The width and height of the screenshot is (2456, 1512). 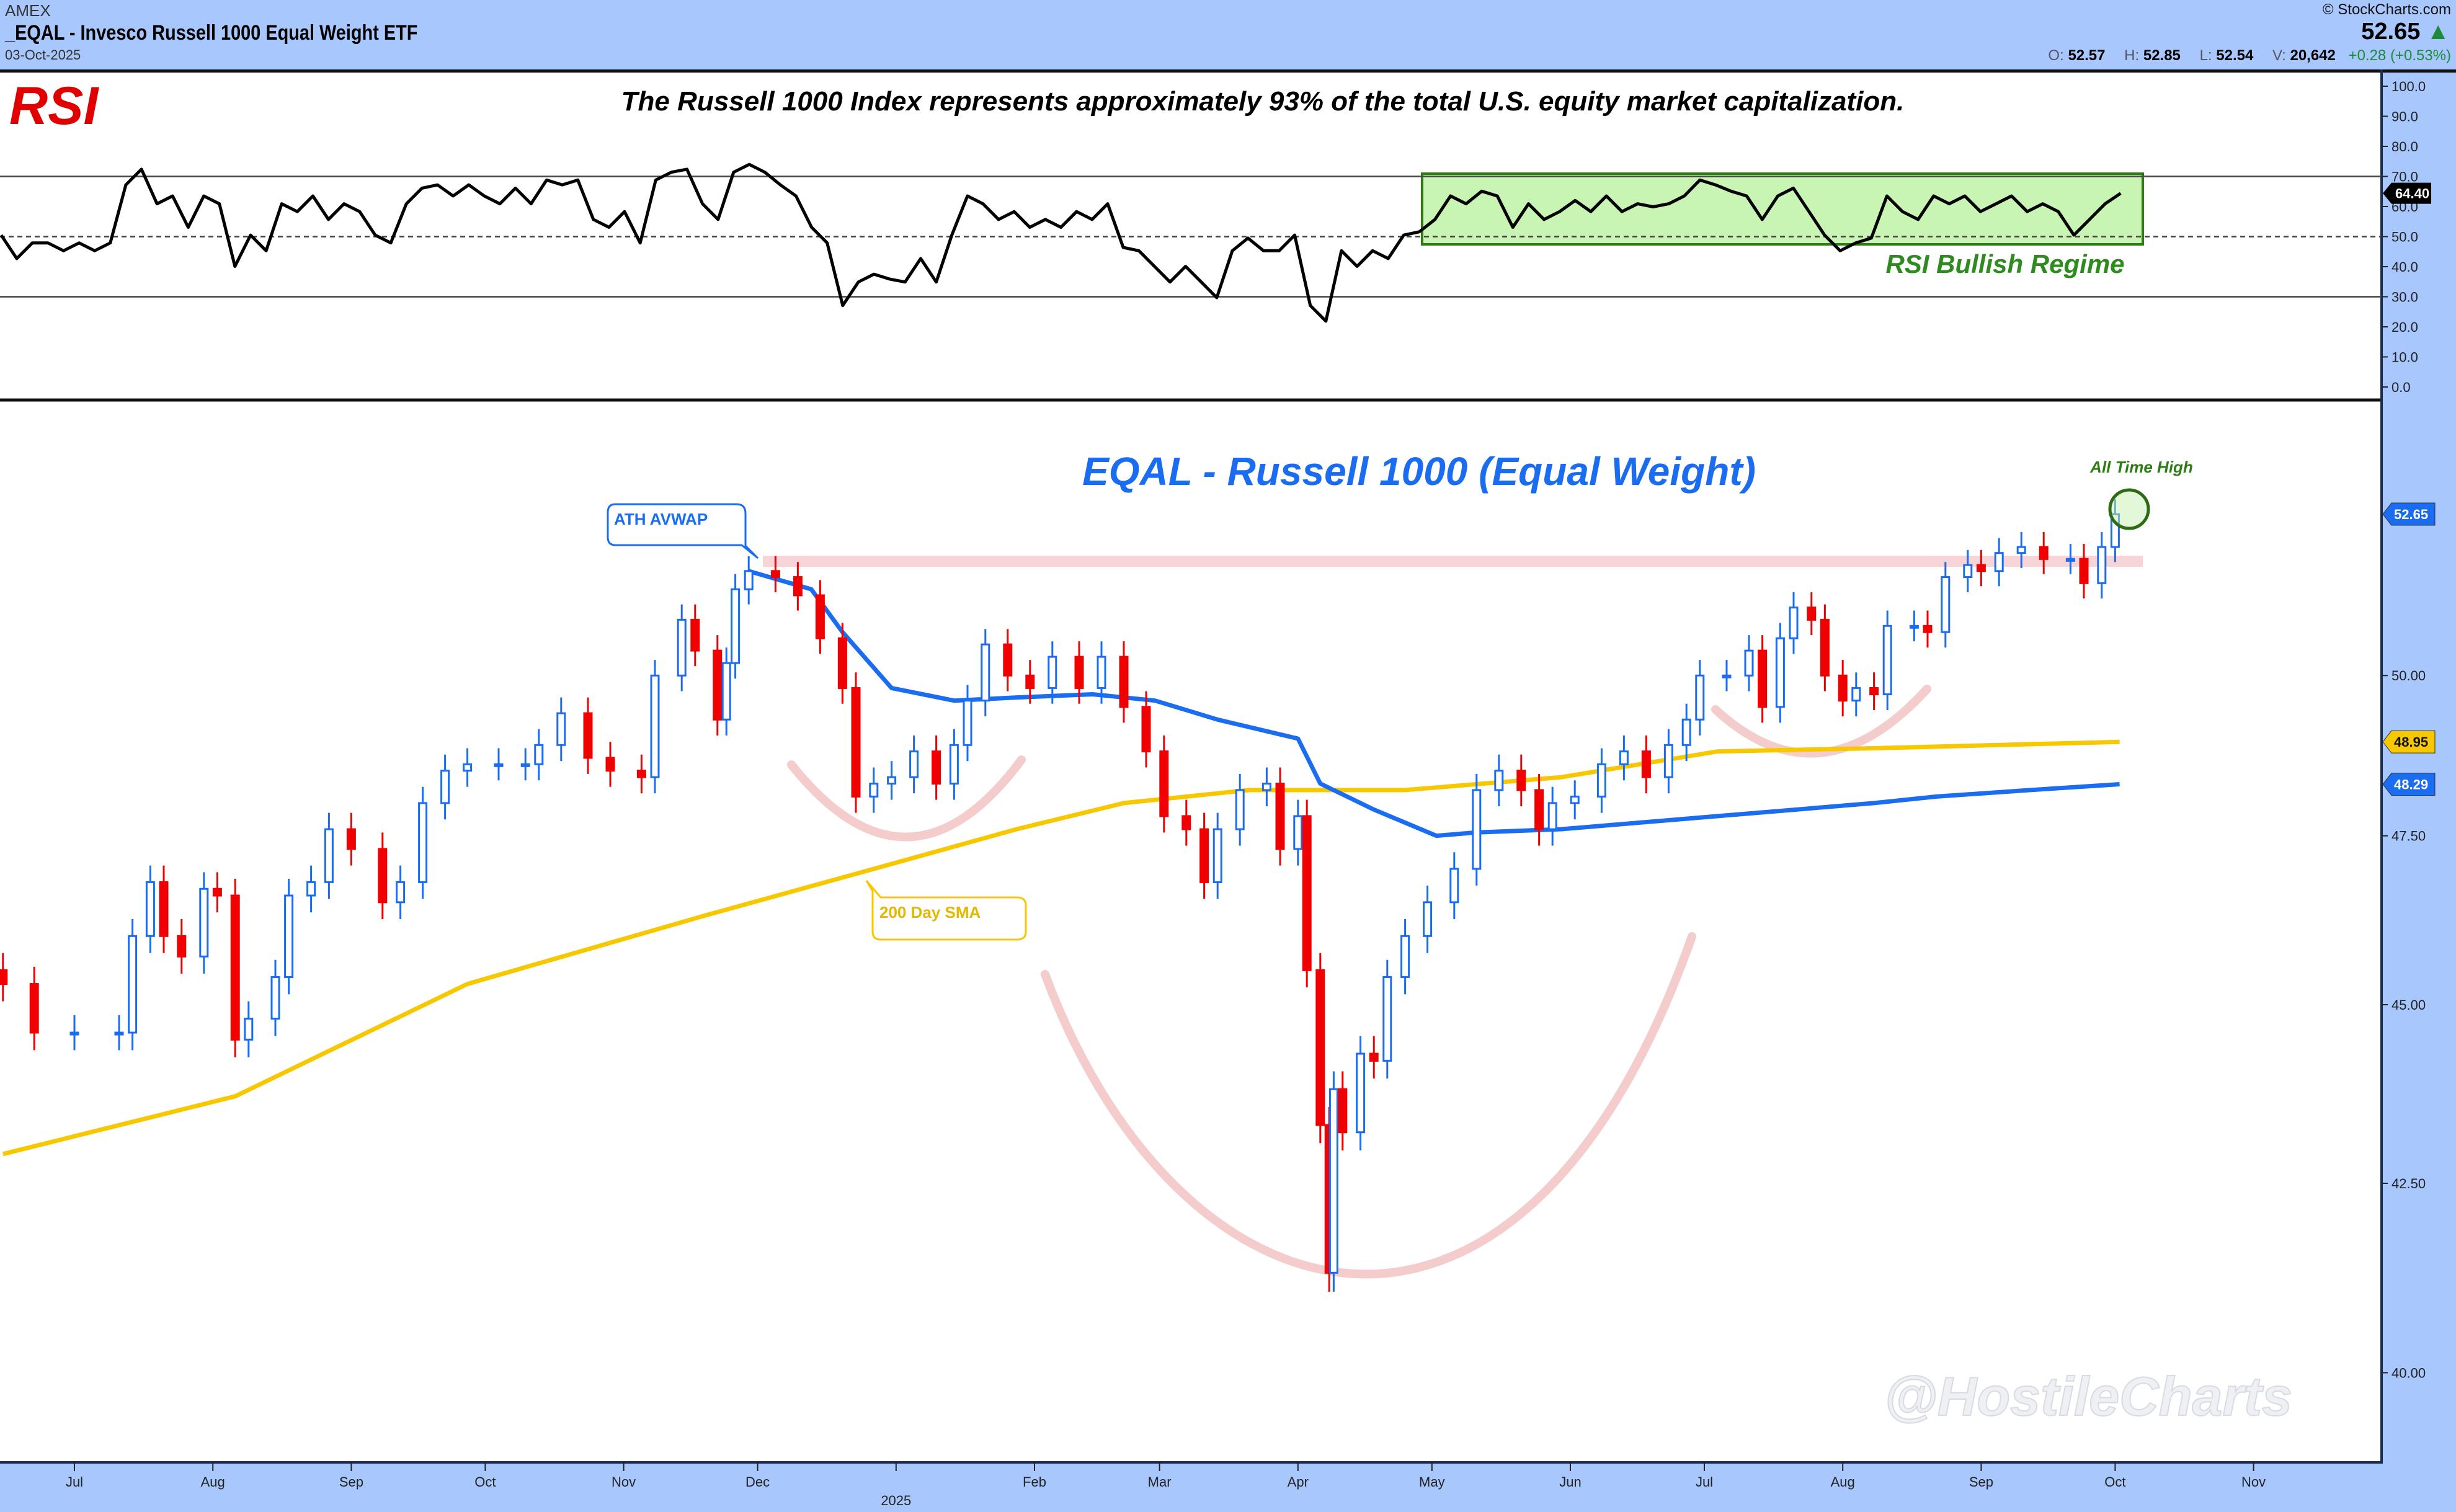 I want to click on rsi-tick-label: 80.0, so click(x=2404, y=146).